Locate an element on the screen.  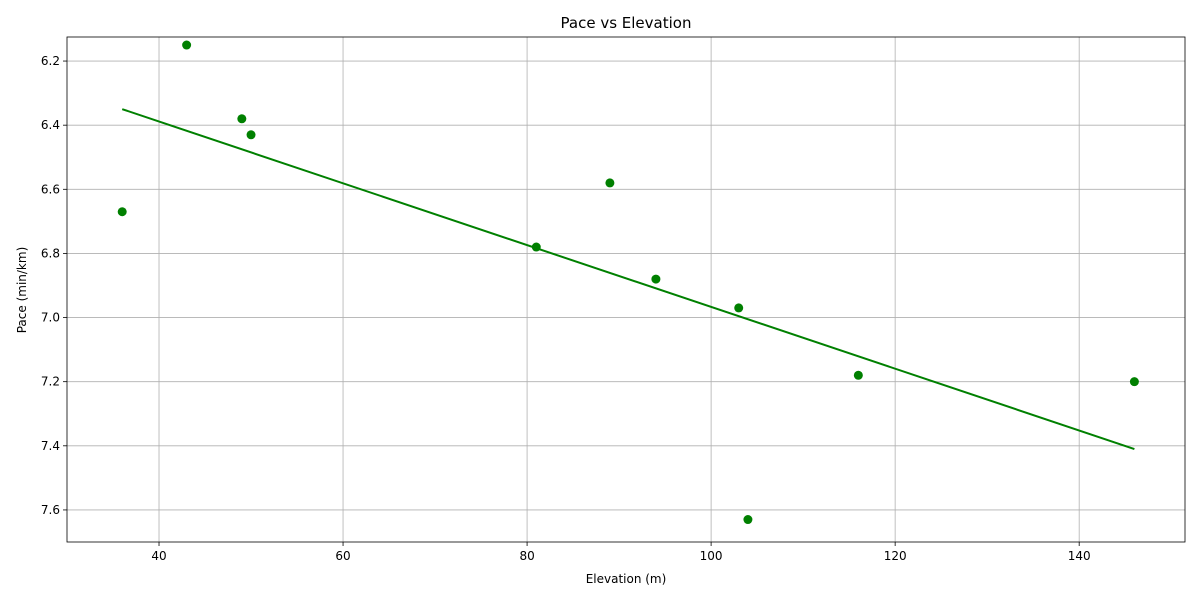
y-tick-label: 6.8 is located at coordinates (50, 253).